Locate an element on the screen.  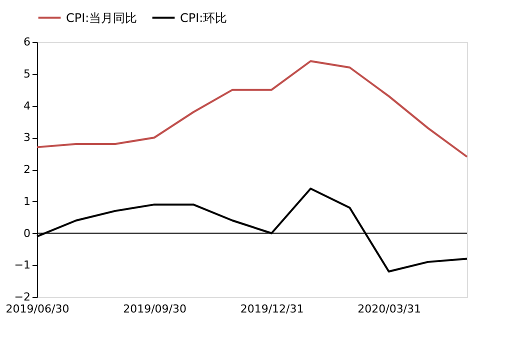
y-tick-label: −1 is located at coordinates (22, 265).